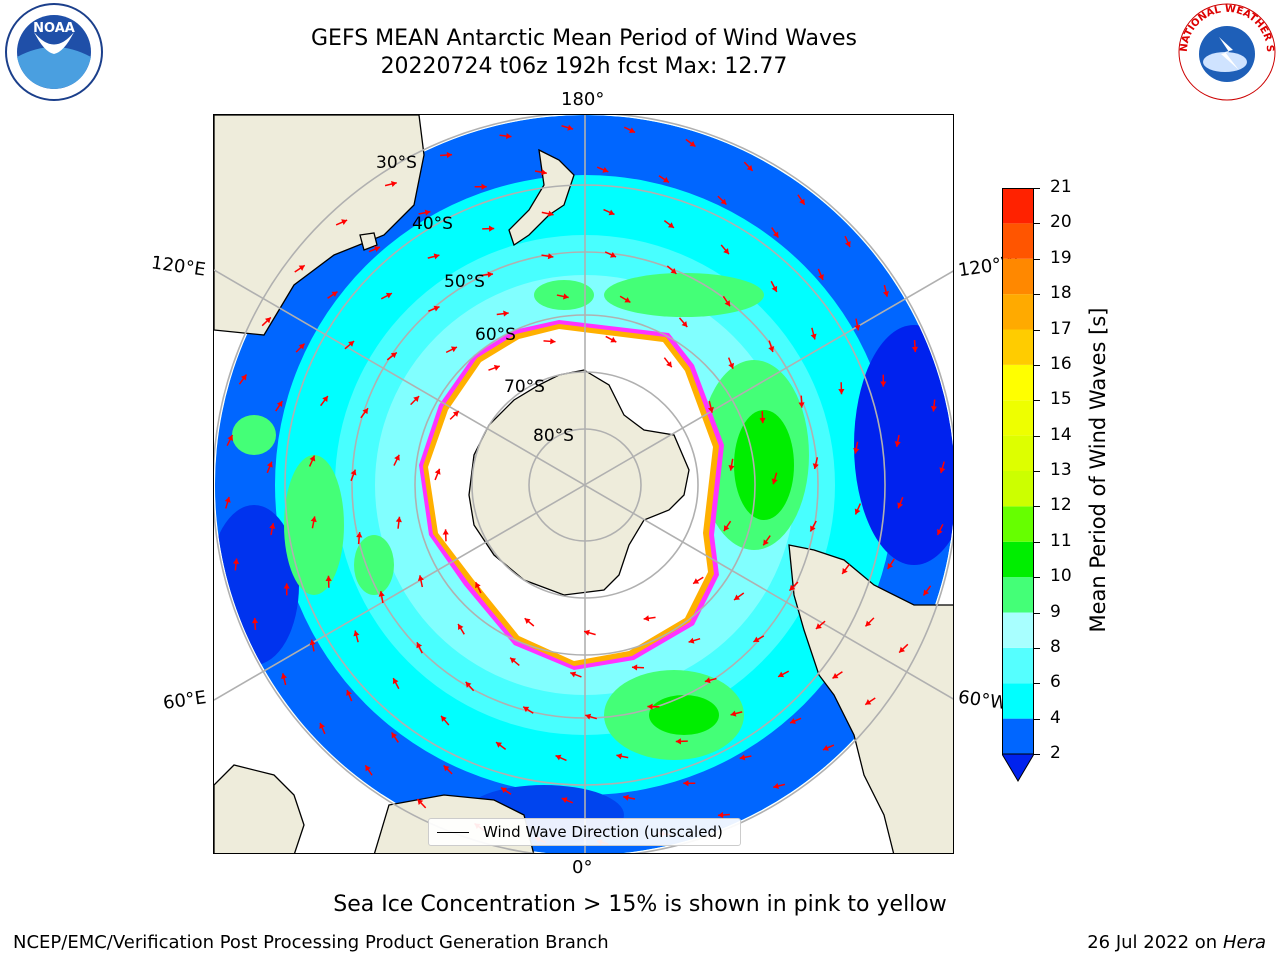  What do you see at coordinates (1055, 753) in the screenshot?
I see `colorbar-tick-label: 2` at bounding box center [1055, 753].